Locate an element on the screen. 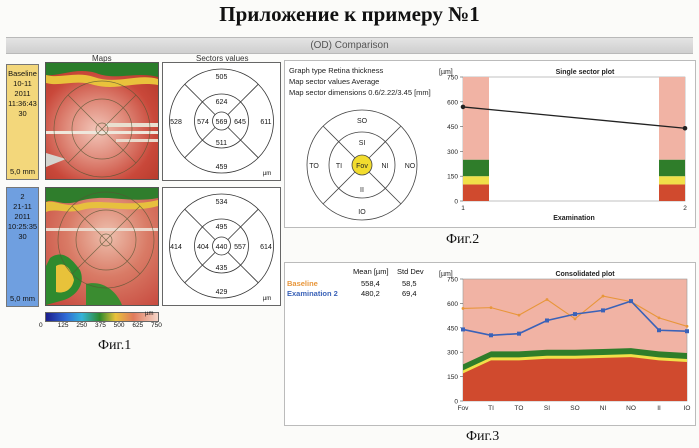  sector-values-exam2: 534 495 414 404 440 557 614 435 429 µm is located at coordinates (221, 246).